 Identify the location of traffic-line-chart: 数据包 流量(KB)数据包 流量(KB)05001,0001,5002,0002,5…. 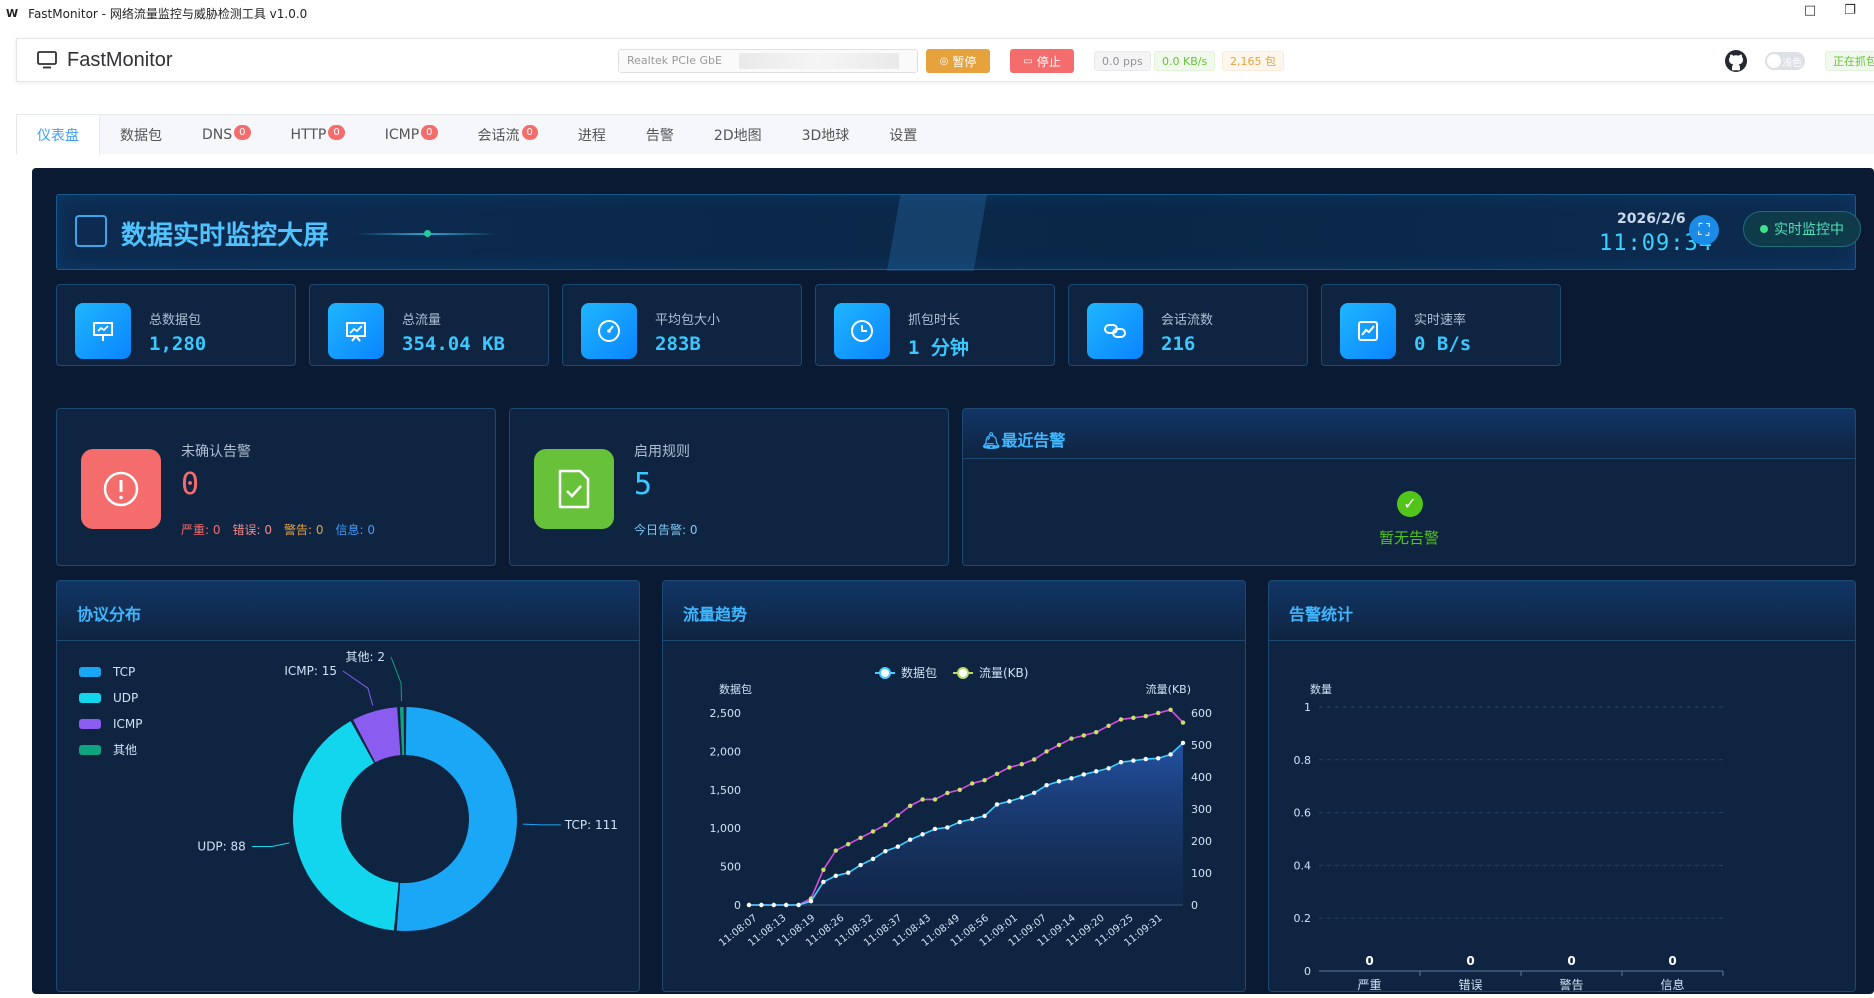
(961, 807).